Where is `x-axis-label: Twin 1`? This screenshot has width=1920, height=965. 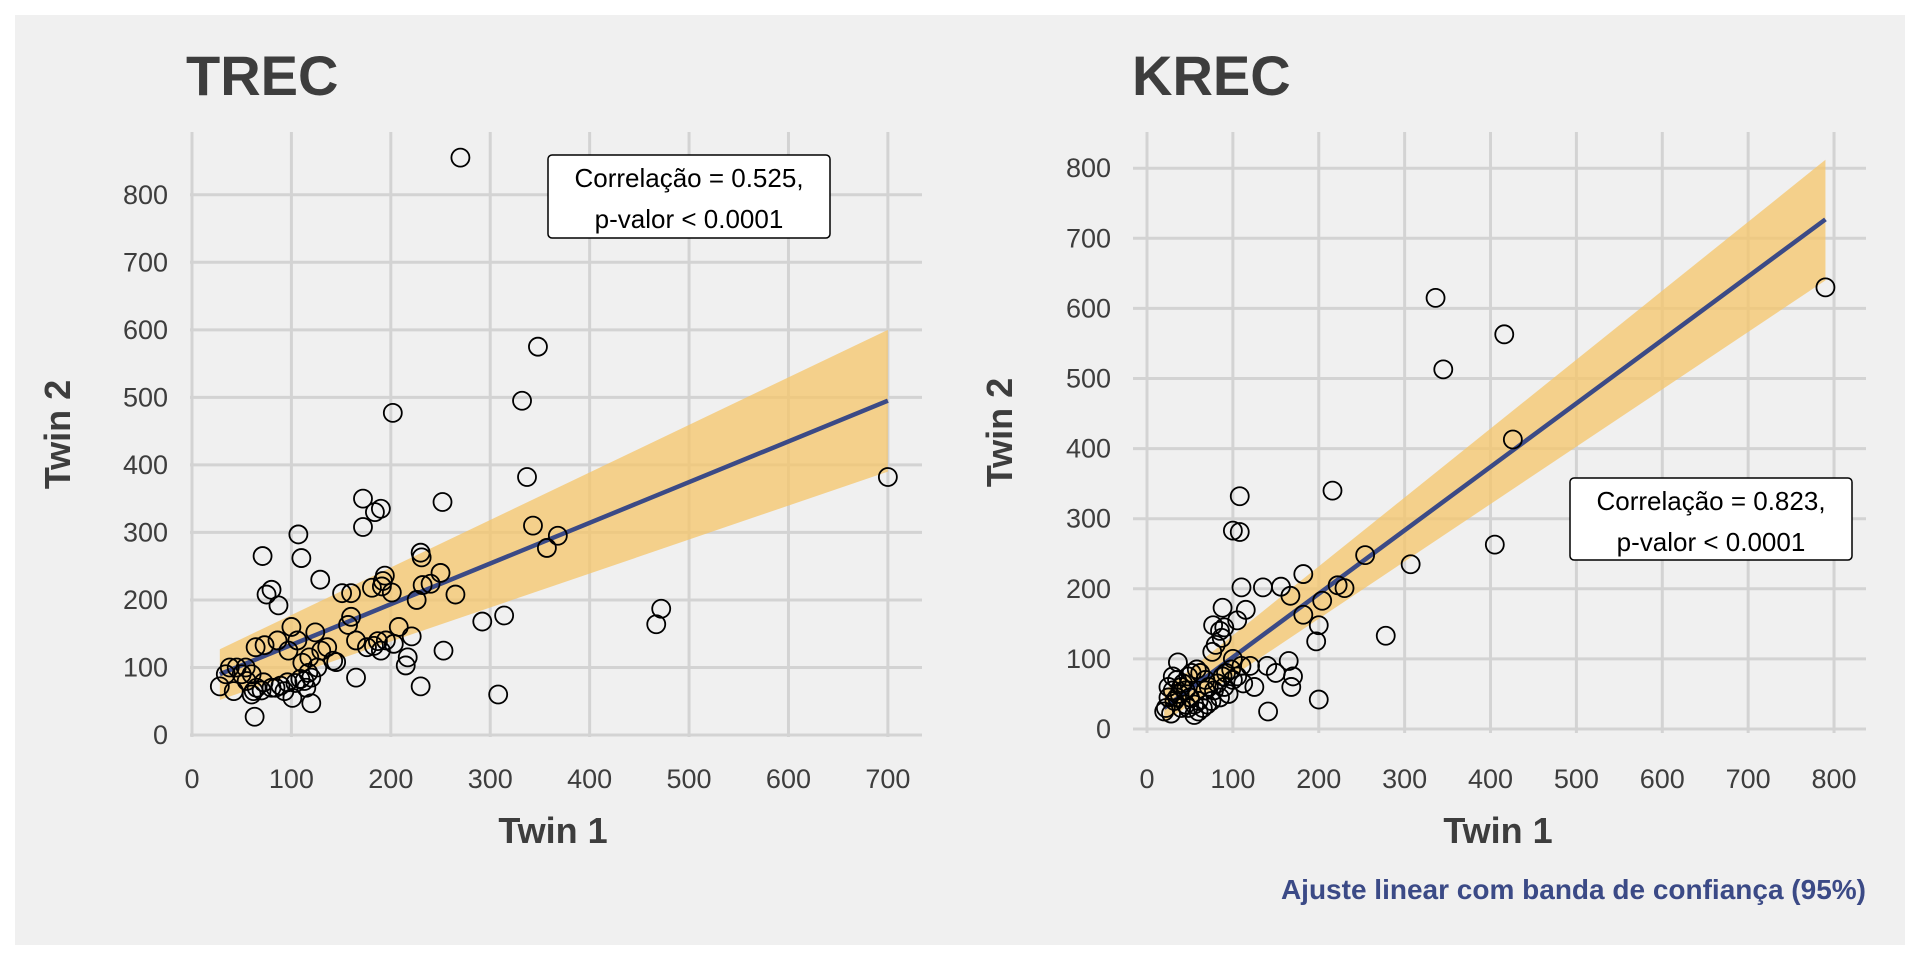 x-axis-label: Twin 1 is located at coordinates (552, 830).